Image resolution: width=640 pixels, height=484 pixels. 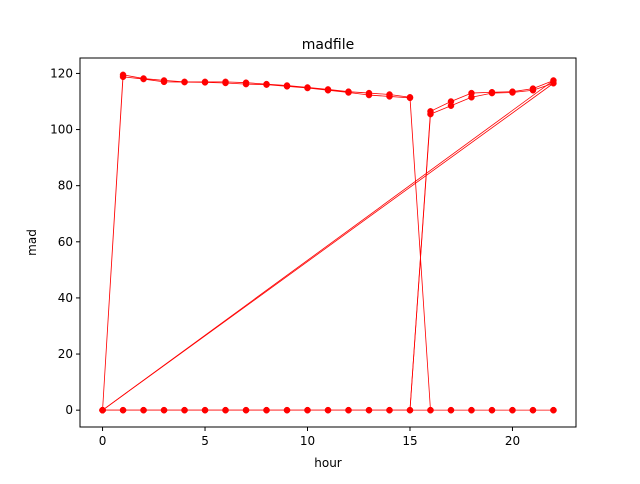 What do you see at coordinates (328, 45) in the screenshot?
I see `chart-title: madfile` at bounding box center [328, 45].